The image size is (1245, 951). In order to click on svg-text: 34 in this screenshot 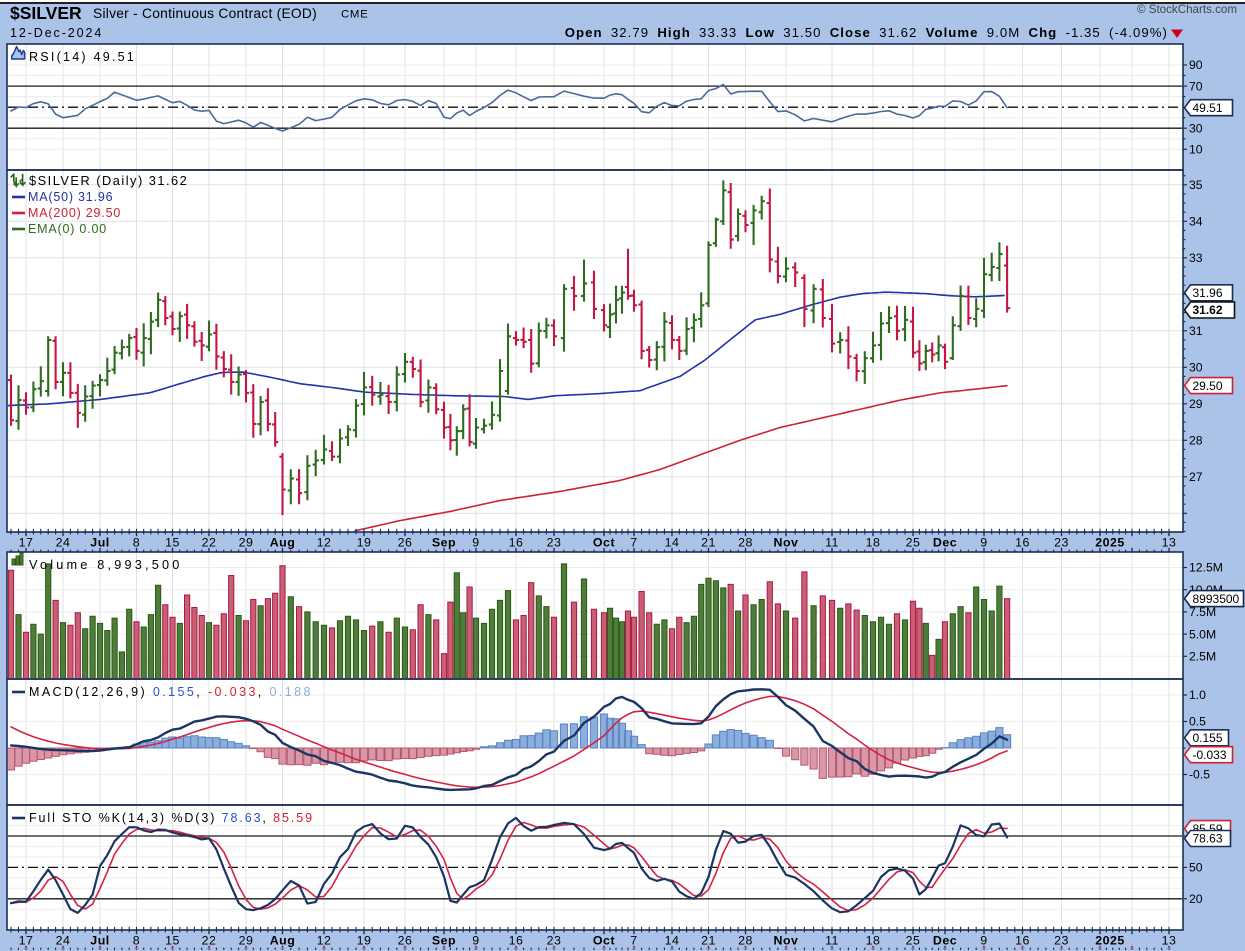, I will do `click(1196, 222)`.